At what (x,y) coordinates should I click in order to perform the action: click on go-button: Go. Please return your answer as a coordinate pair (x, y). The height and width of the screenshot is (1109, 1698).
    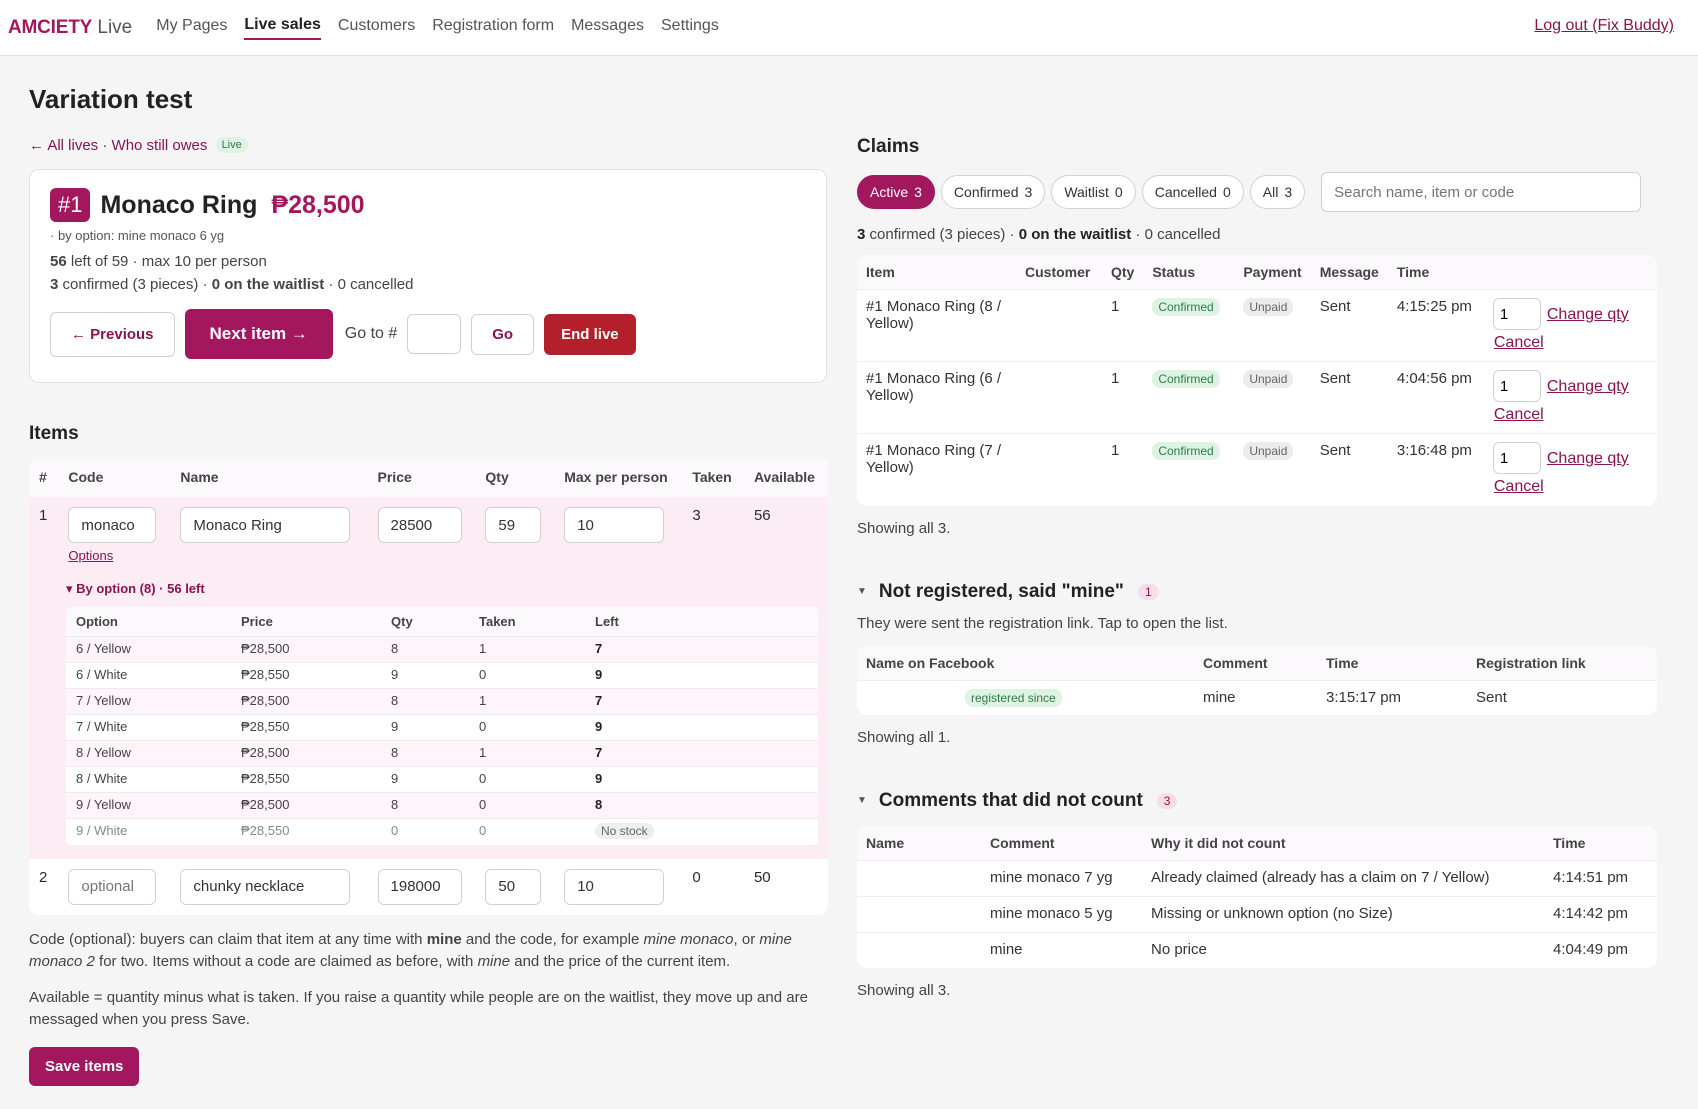
    Looking at the image, I should click on (503, 334).